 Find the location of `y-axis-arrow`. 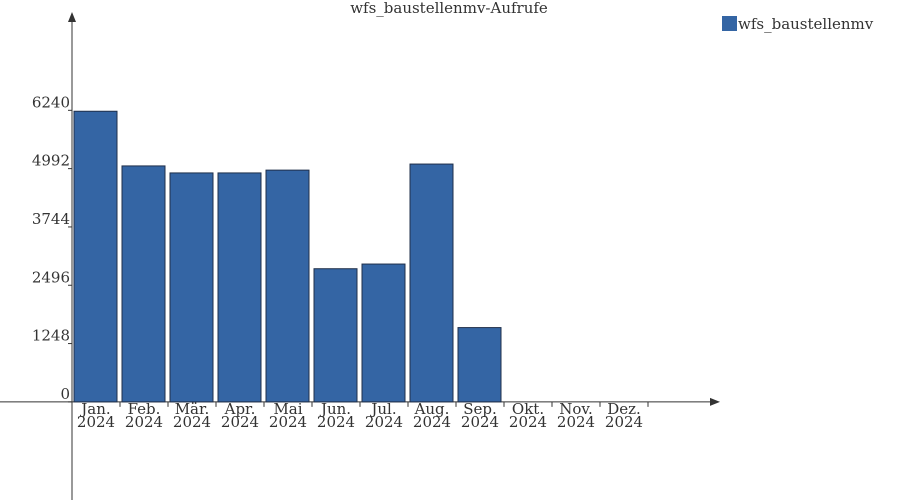

y-axis-arrow is located at coordinates (72, 17).